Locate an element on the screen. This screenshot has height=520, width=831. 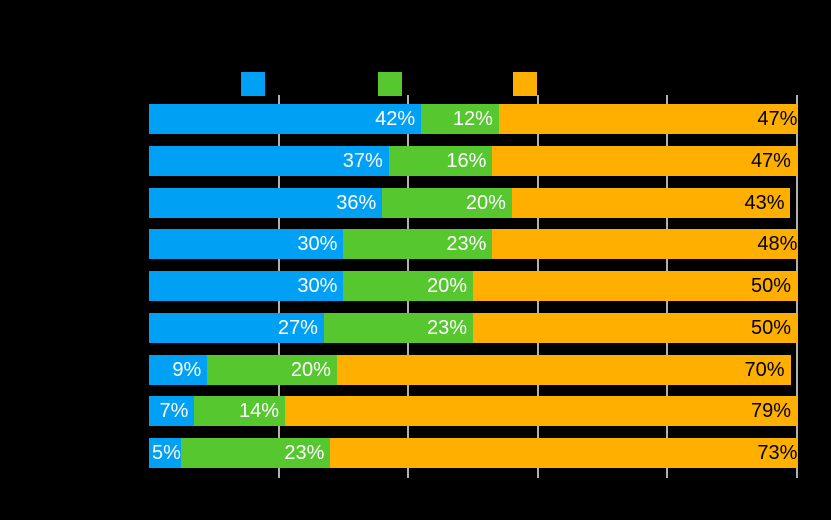
bar-row-2: 37% 16% 47% is located at coordinates (473, 161).